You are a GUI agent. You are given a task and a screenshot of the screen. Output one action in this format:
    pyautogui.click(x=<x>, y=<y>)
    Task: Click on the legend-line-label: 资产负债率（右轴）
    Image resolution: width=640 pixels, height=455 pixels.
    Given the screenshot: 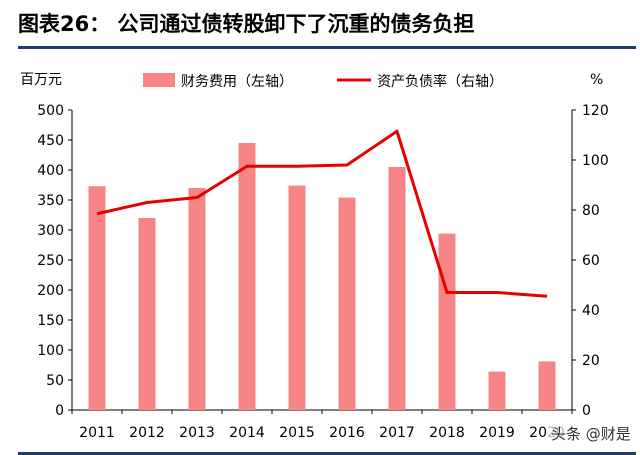 What is the action you would take?
    pyautogui.click(x=440, y=81)
    